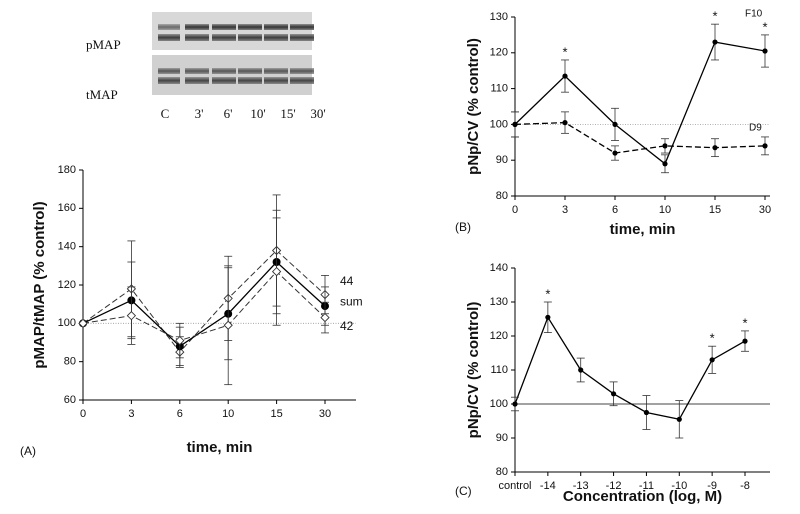  I want to click on y-tick-label: 160, so click(67, 208).